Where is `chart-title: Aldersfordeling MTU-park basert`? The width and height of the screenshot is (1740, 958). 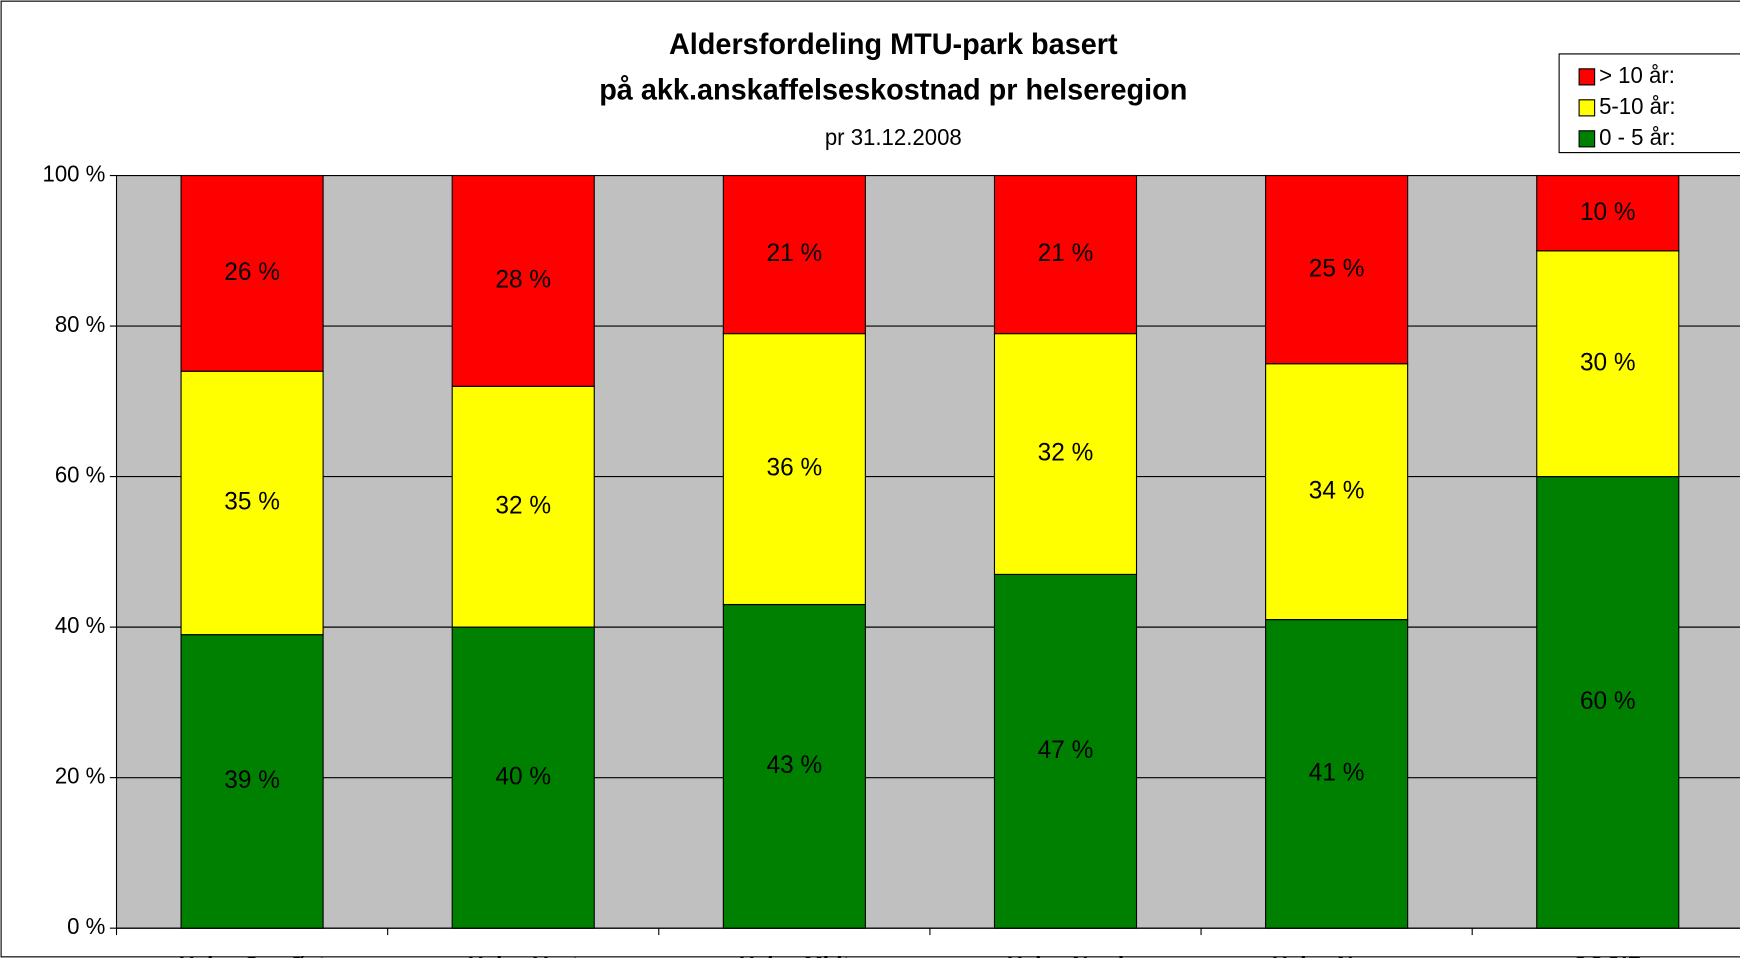
chart-title: Aldersfordeling MTU-park basert is located at coordinates (893, 44).